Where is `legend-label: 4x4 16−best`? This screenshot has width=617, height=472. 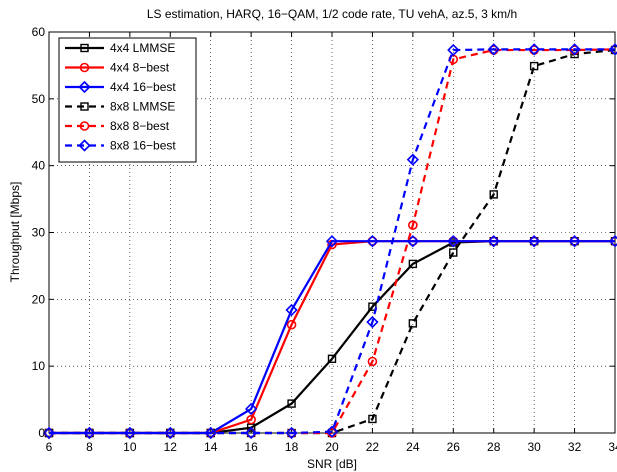 legend-label: 4x4 16−best is located at coordinates (143, 87).